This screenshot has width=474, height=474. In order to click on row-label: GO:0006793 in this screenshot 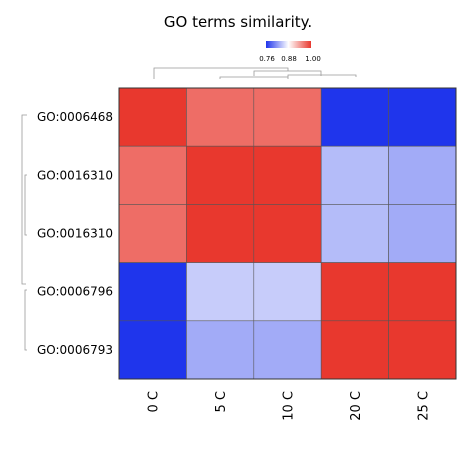, I will do `click(75, 350)`.